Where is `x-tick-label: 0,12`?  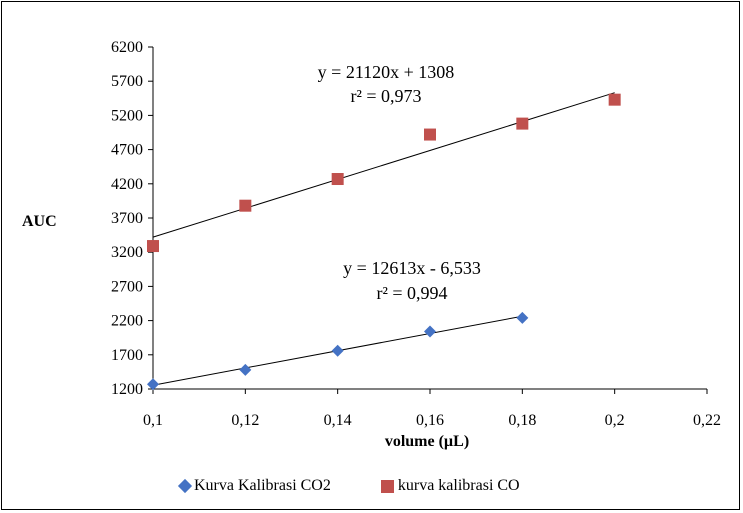
x-tick-label: 0,12 is located at coordinates (245, 420).